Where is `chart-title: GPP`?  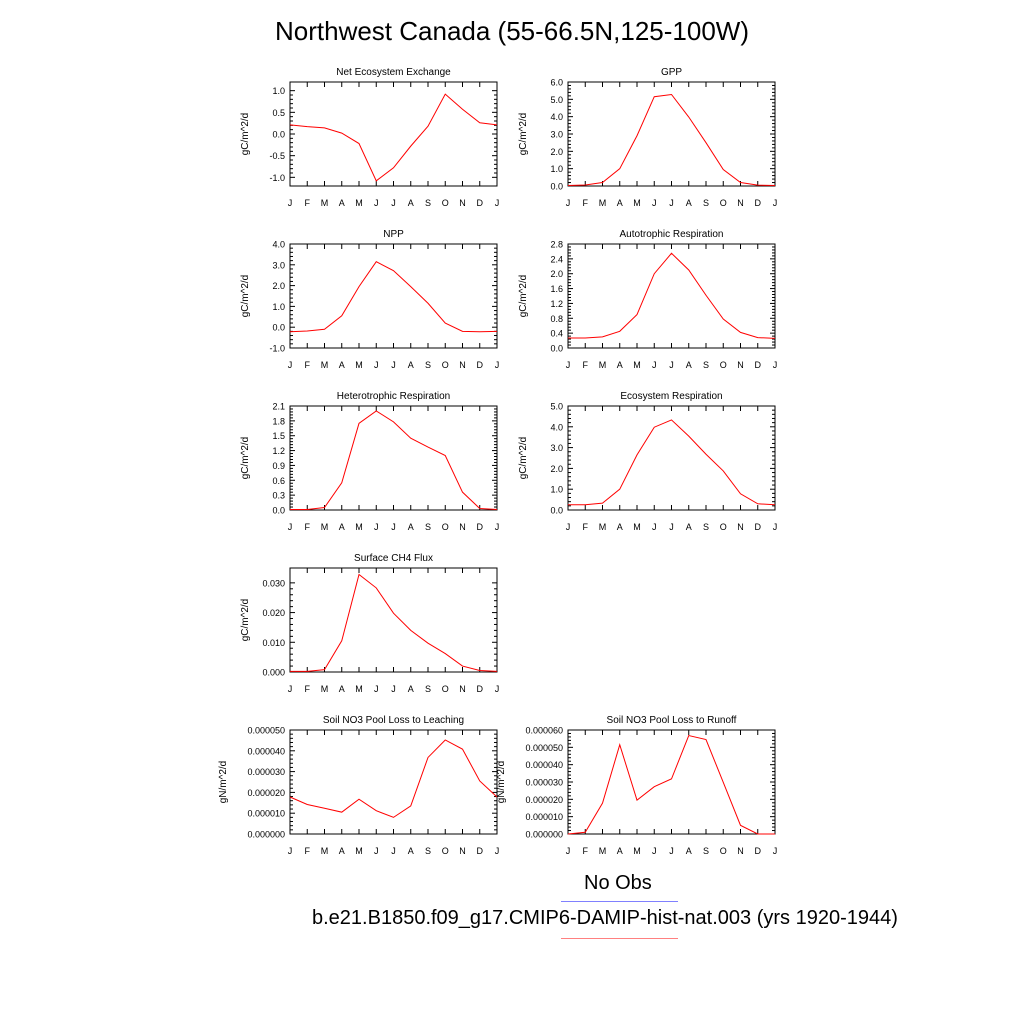 chart-title: GPP is located at coordinates (671, 72).